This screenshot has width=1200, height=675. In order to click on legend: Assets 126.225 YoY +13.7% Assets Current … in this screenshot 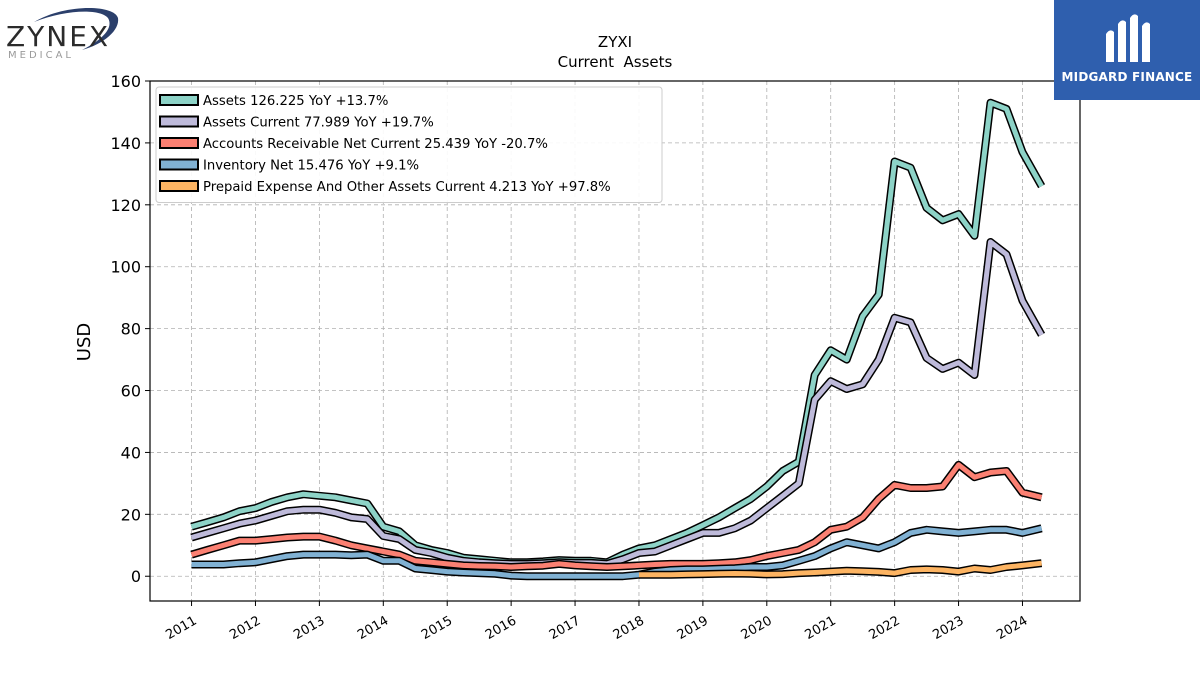, I will do `click(409, 144)`.